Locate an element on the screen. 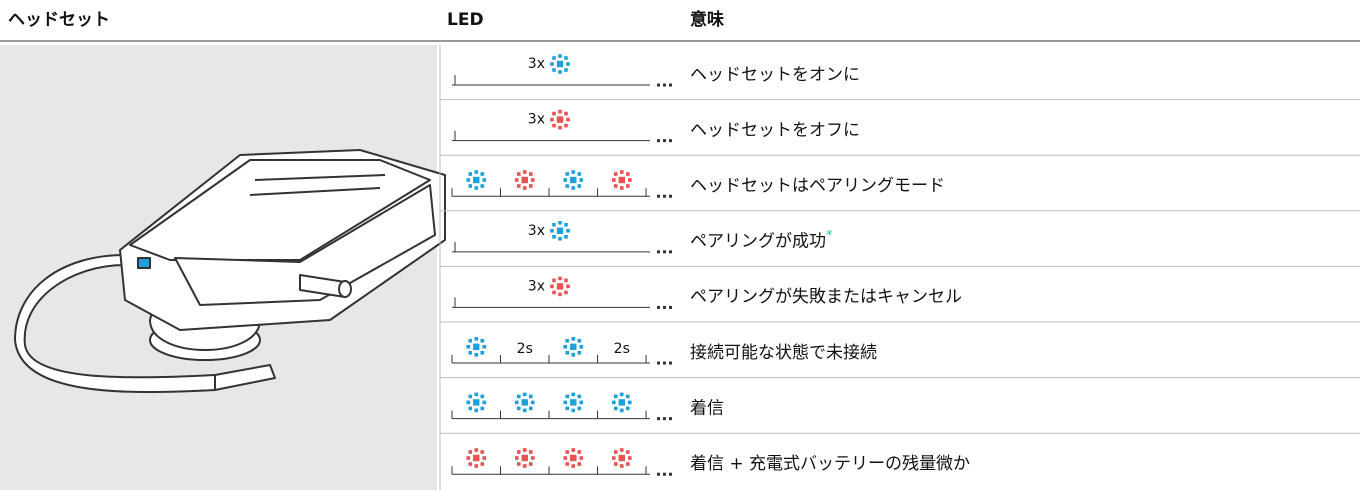 This screenshot has width=1360, height=490. meaning: 着信 + 充電式バッテリーの残量微か is located at coordinates (830, 464).